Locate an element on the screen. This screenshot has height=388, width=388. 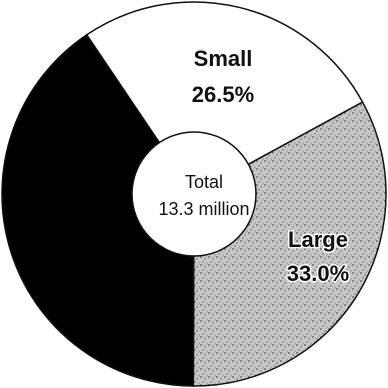
slice-value-small: 26.5% is located at coordinates (223, 94).